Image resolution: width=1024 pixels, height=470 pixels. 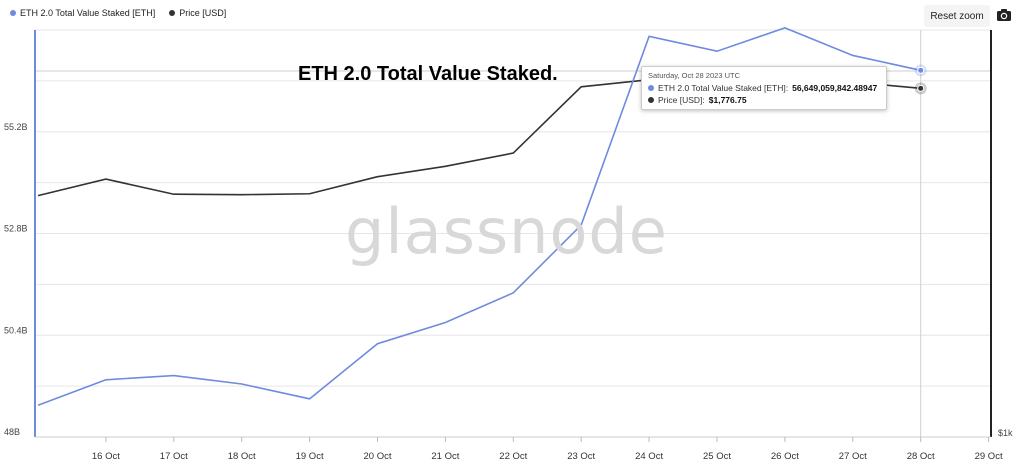 I want to click on x-tick-label: 24 Oct, so click(x=649, y=456).